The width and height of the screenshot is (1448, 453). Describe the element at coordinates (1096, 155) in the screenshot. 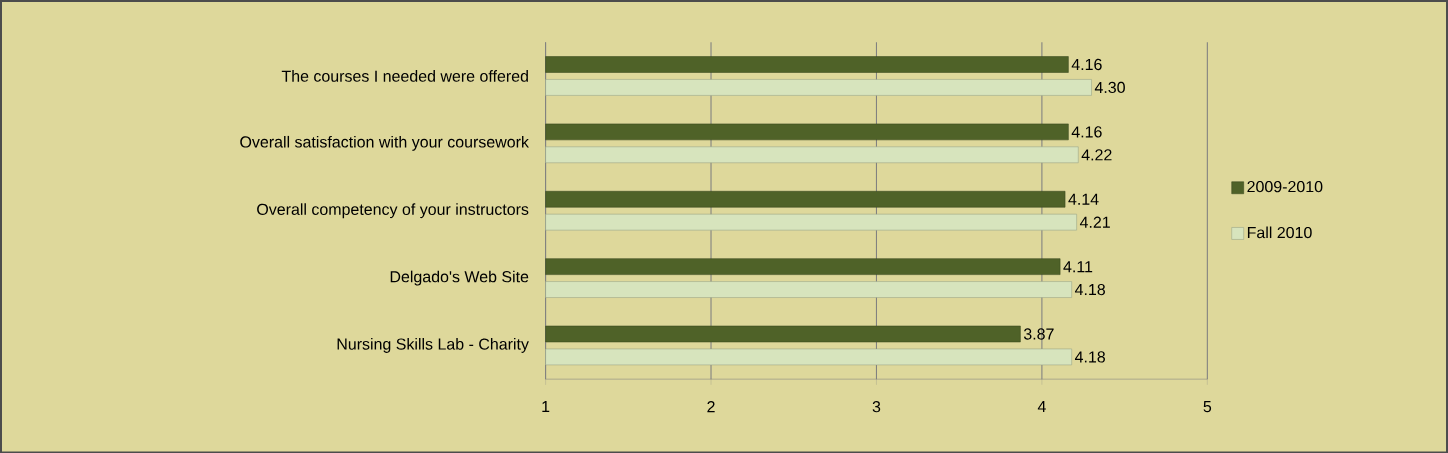

I see `data-label: 4.22` at that location.